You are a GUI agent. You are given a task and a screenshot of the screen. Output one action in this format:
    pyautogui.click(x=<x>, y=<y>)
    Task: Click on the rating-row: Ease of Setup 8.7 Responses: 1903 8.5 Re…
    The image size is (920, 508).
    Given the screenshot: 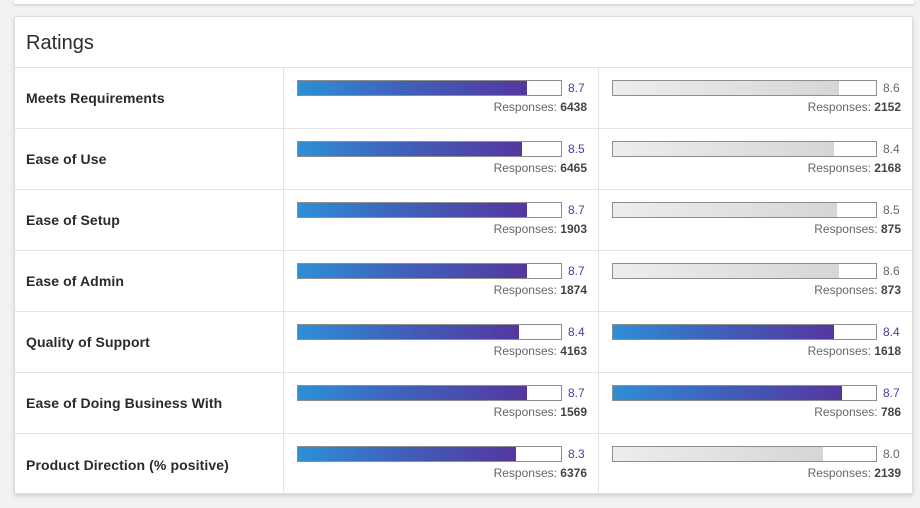 What is the action you would take?
    pyautogui.click(x=463, y=220)
    